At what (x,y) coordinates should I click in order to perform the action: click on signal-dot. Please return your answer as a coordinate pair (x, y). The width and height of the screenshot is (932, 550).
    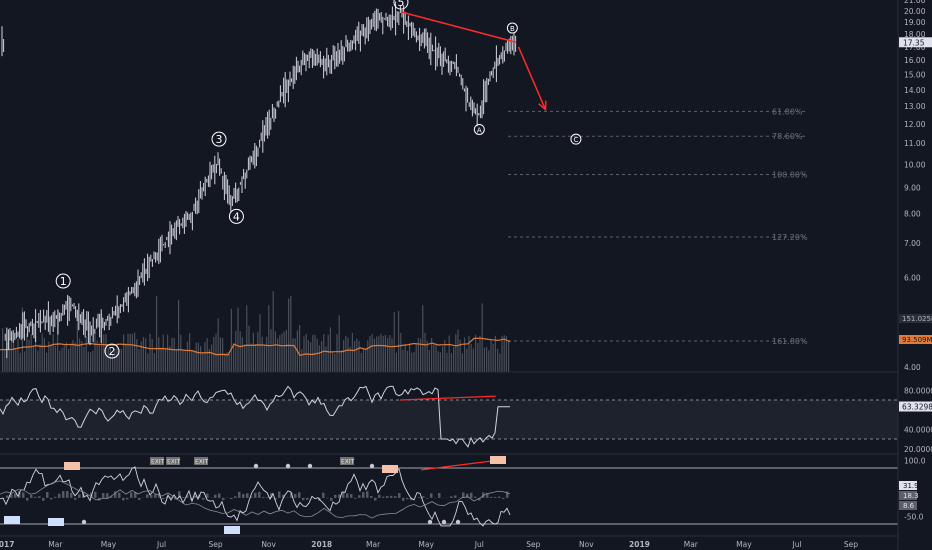
    Looking at the image, I should click on (372, 466).